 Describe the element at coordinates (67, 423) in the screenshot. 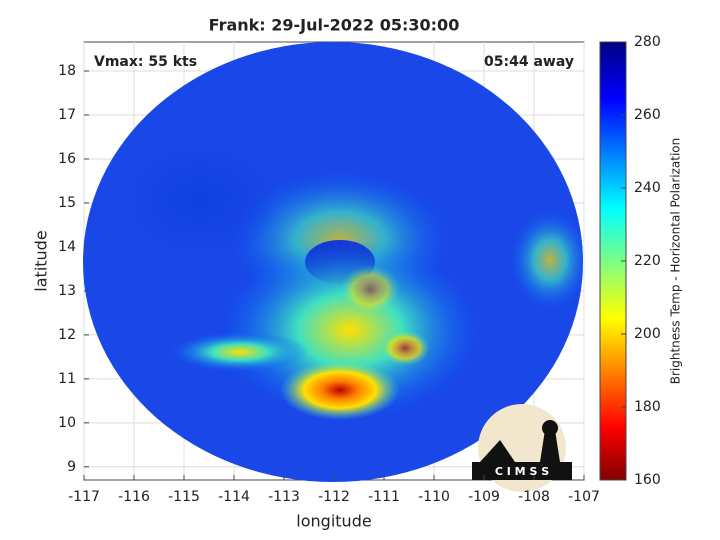

I see `y-tick-label: 10` at that location.